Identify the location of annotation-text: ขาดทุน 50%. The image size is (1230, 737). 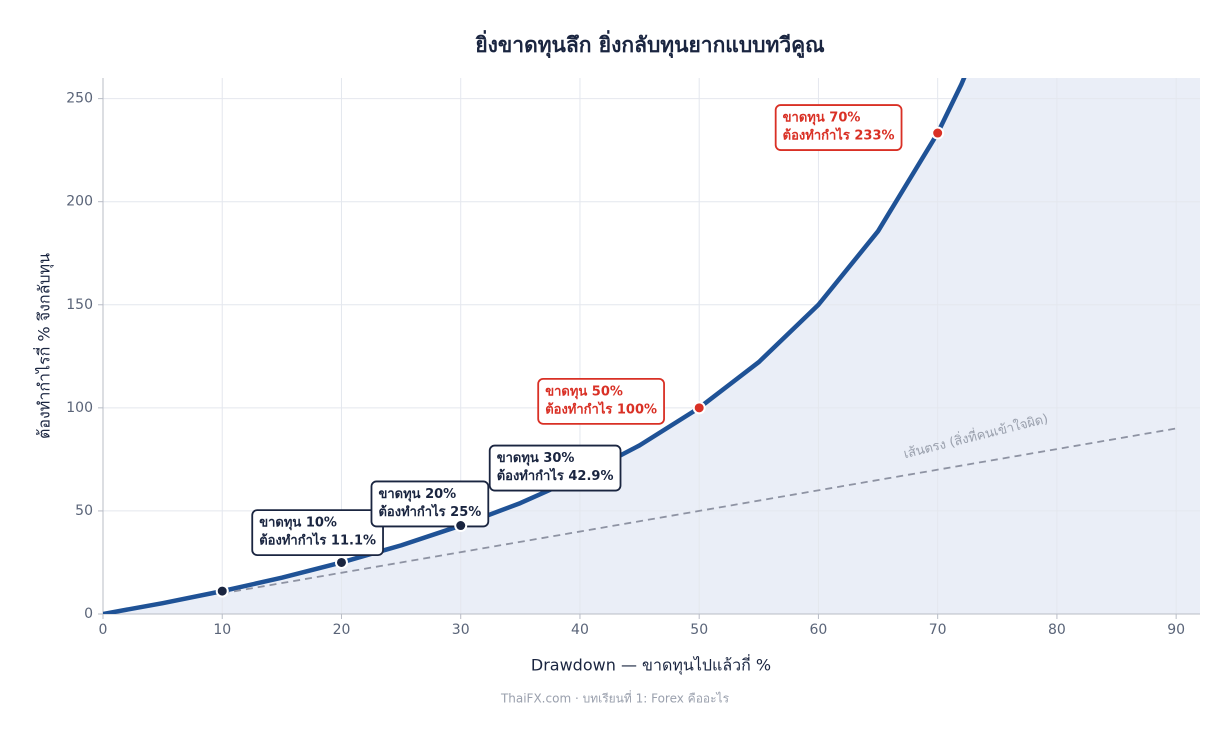
(584, 391).